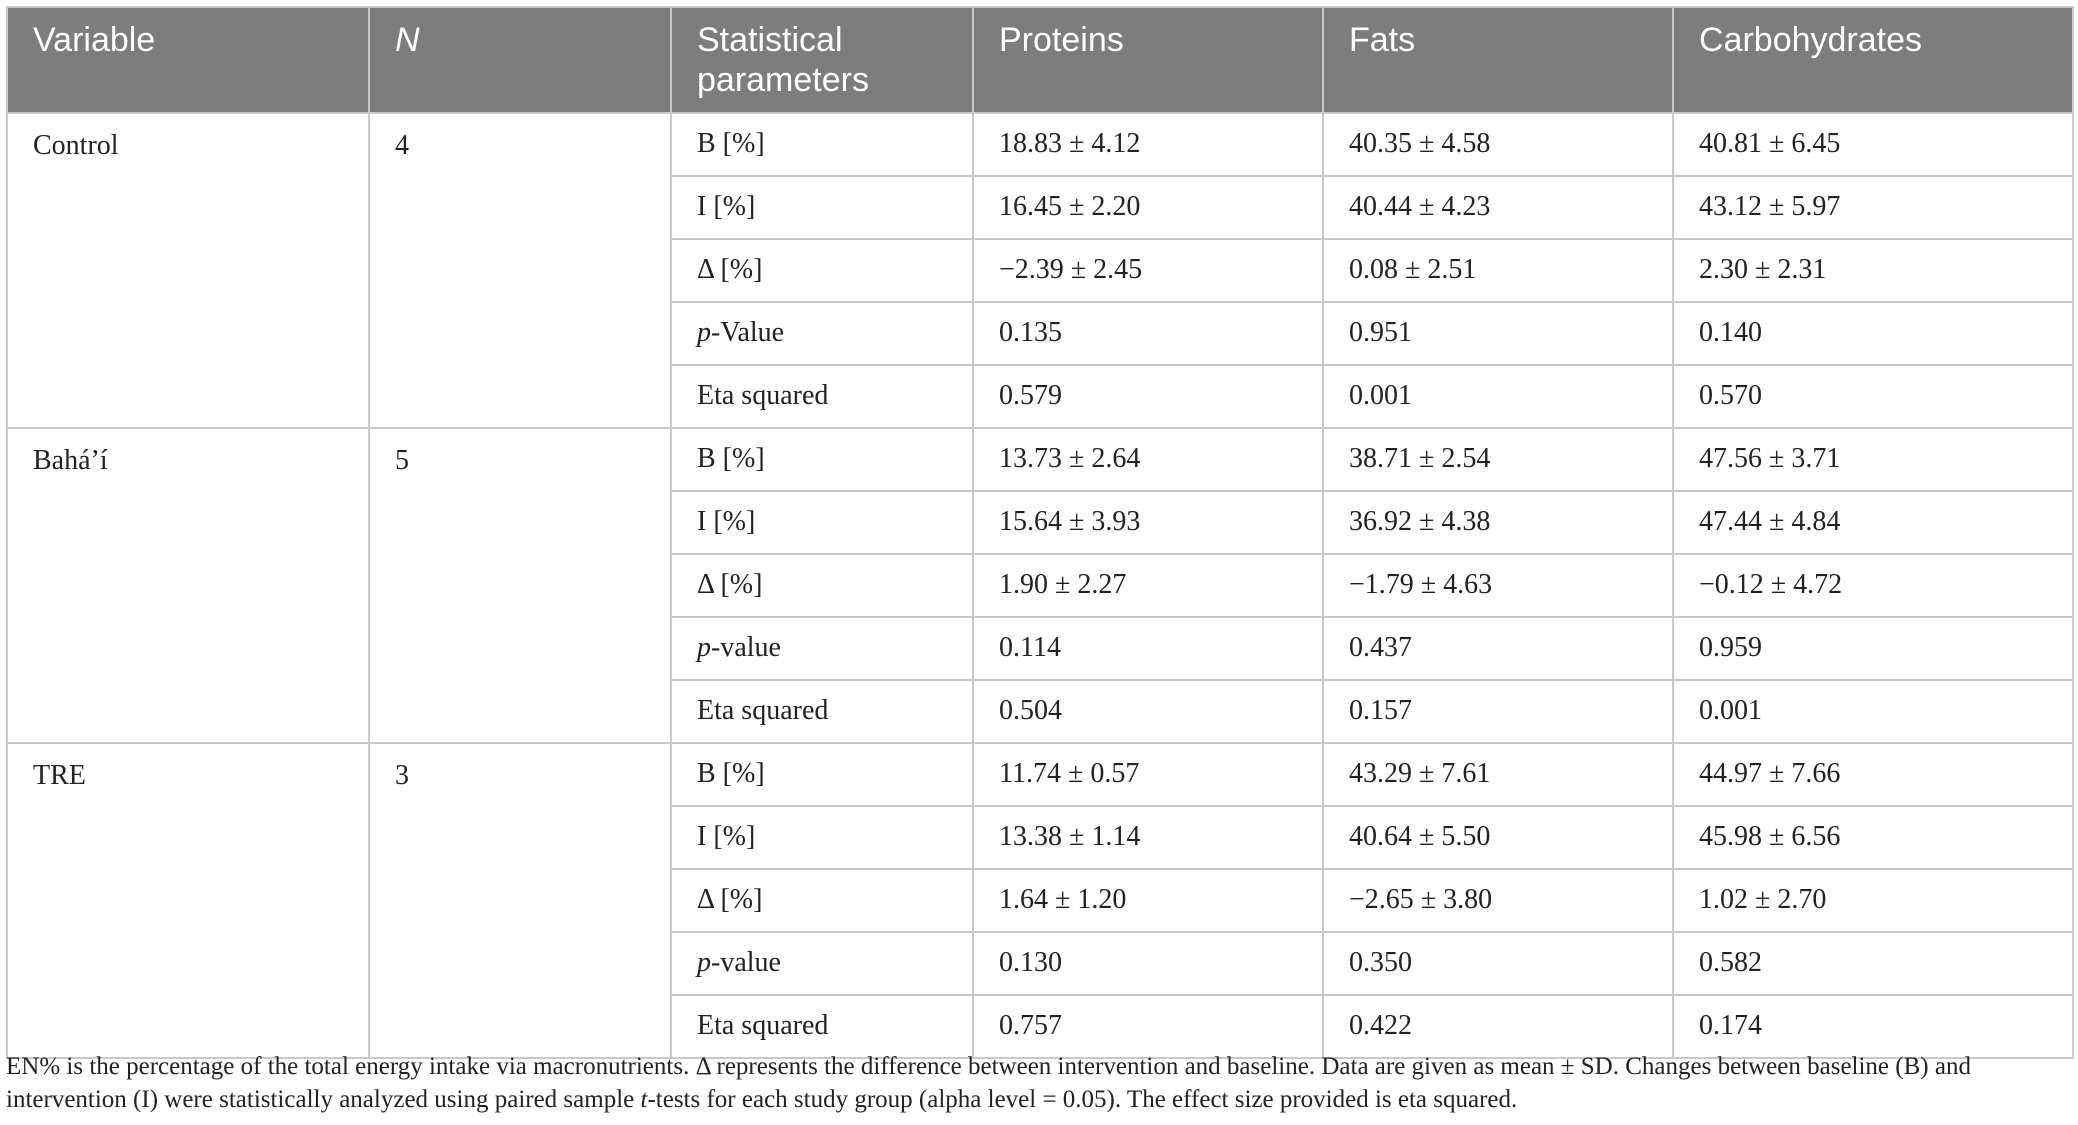  What do you see at coordinates (1873, 900) in the screenshot?
I see `carbohydrates-cell: 1.02 ± 2.70` at bounding box center [1873, 900].